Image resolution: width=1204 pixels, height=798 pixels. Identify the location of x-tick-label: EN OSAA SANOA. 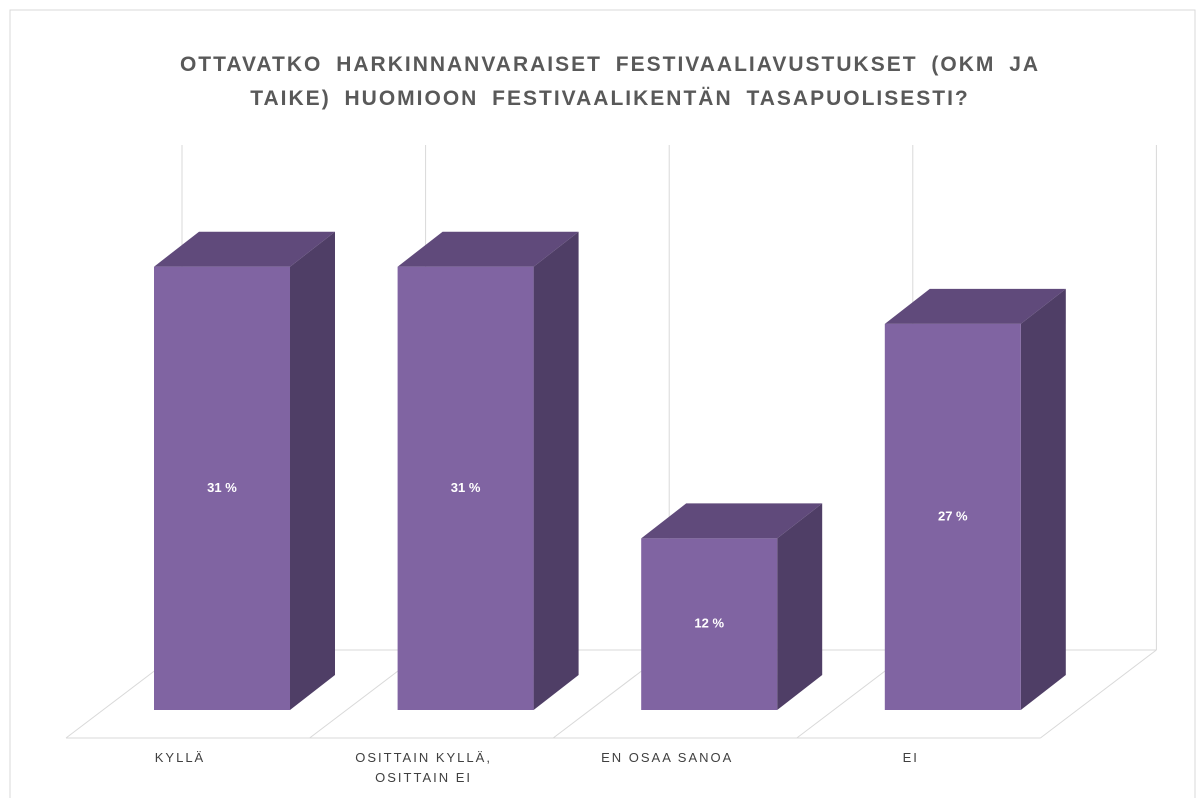
(667, 757).